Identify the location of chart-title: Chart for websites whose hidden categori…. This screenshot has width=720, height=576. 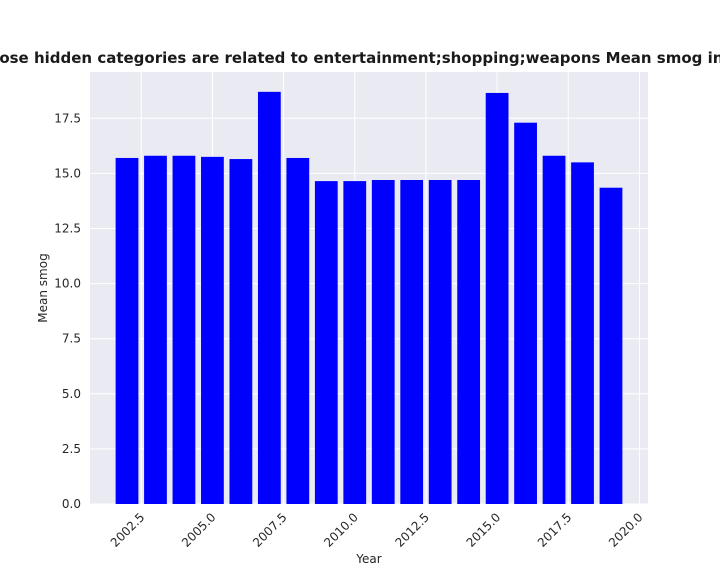
(360, 58).